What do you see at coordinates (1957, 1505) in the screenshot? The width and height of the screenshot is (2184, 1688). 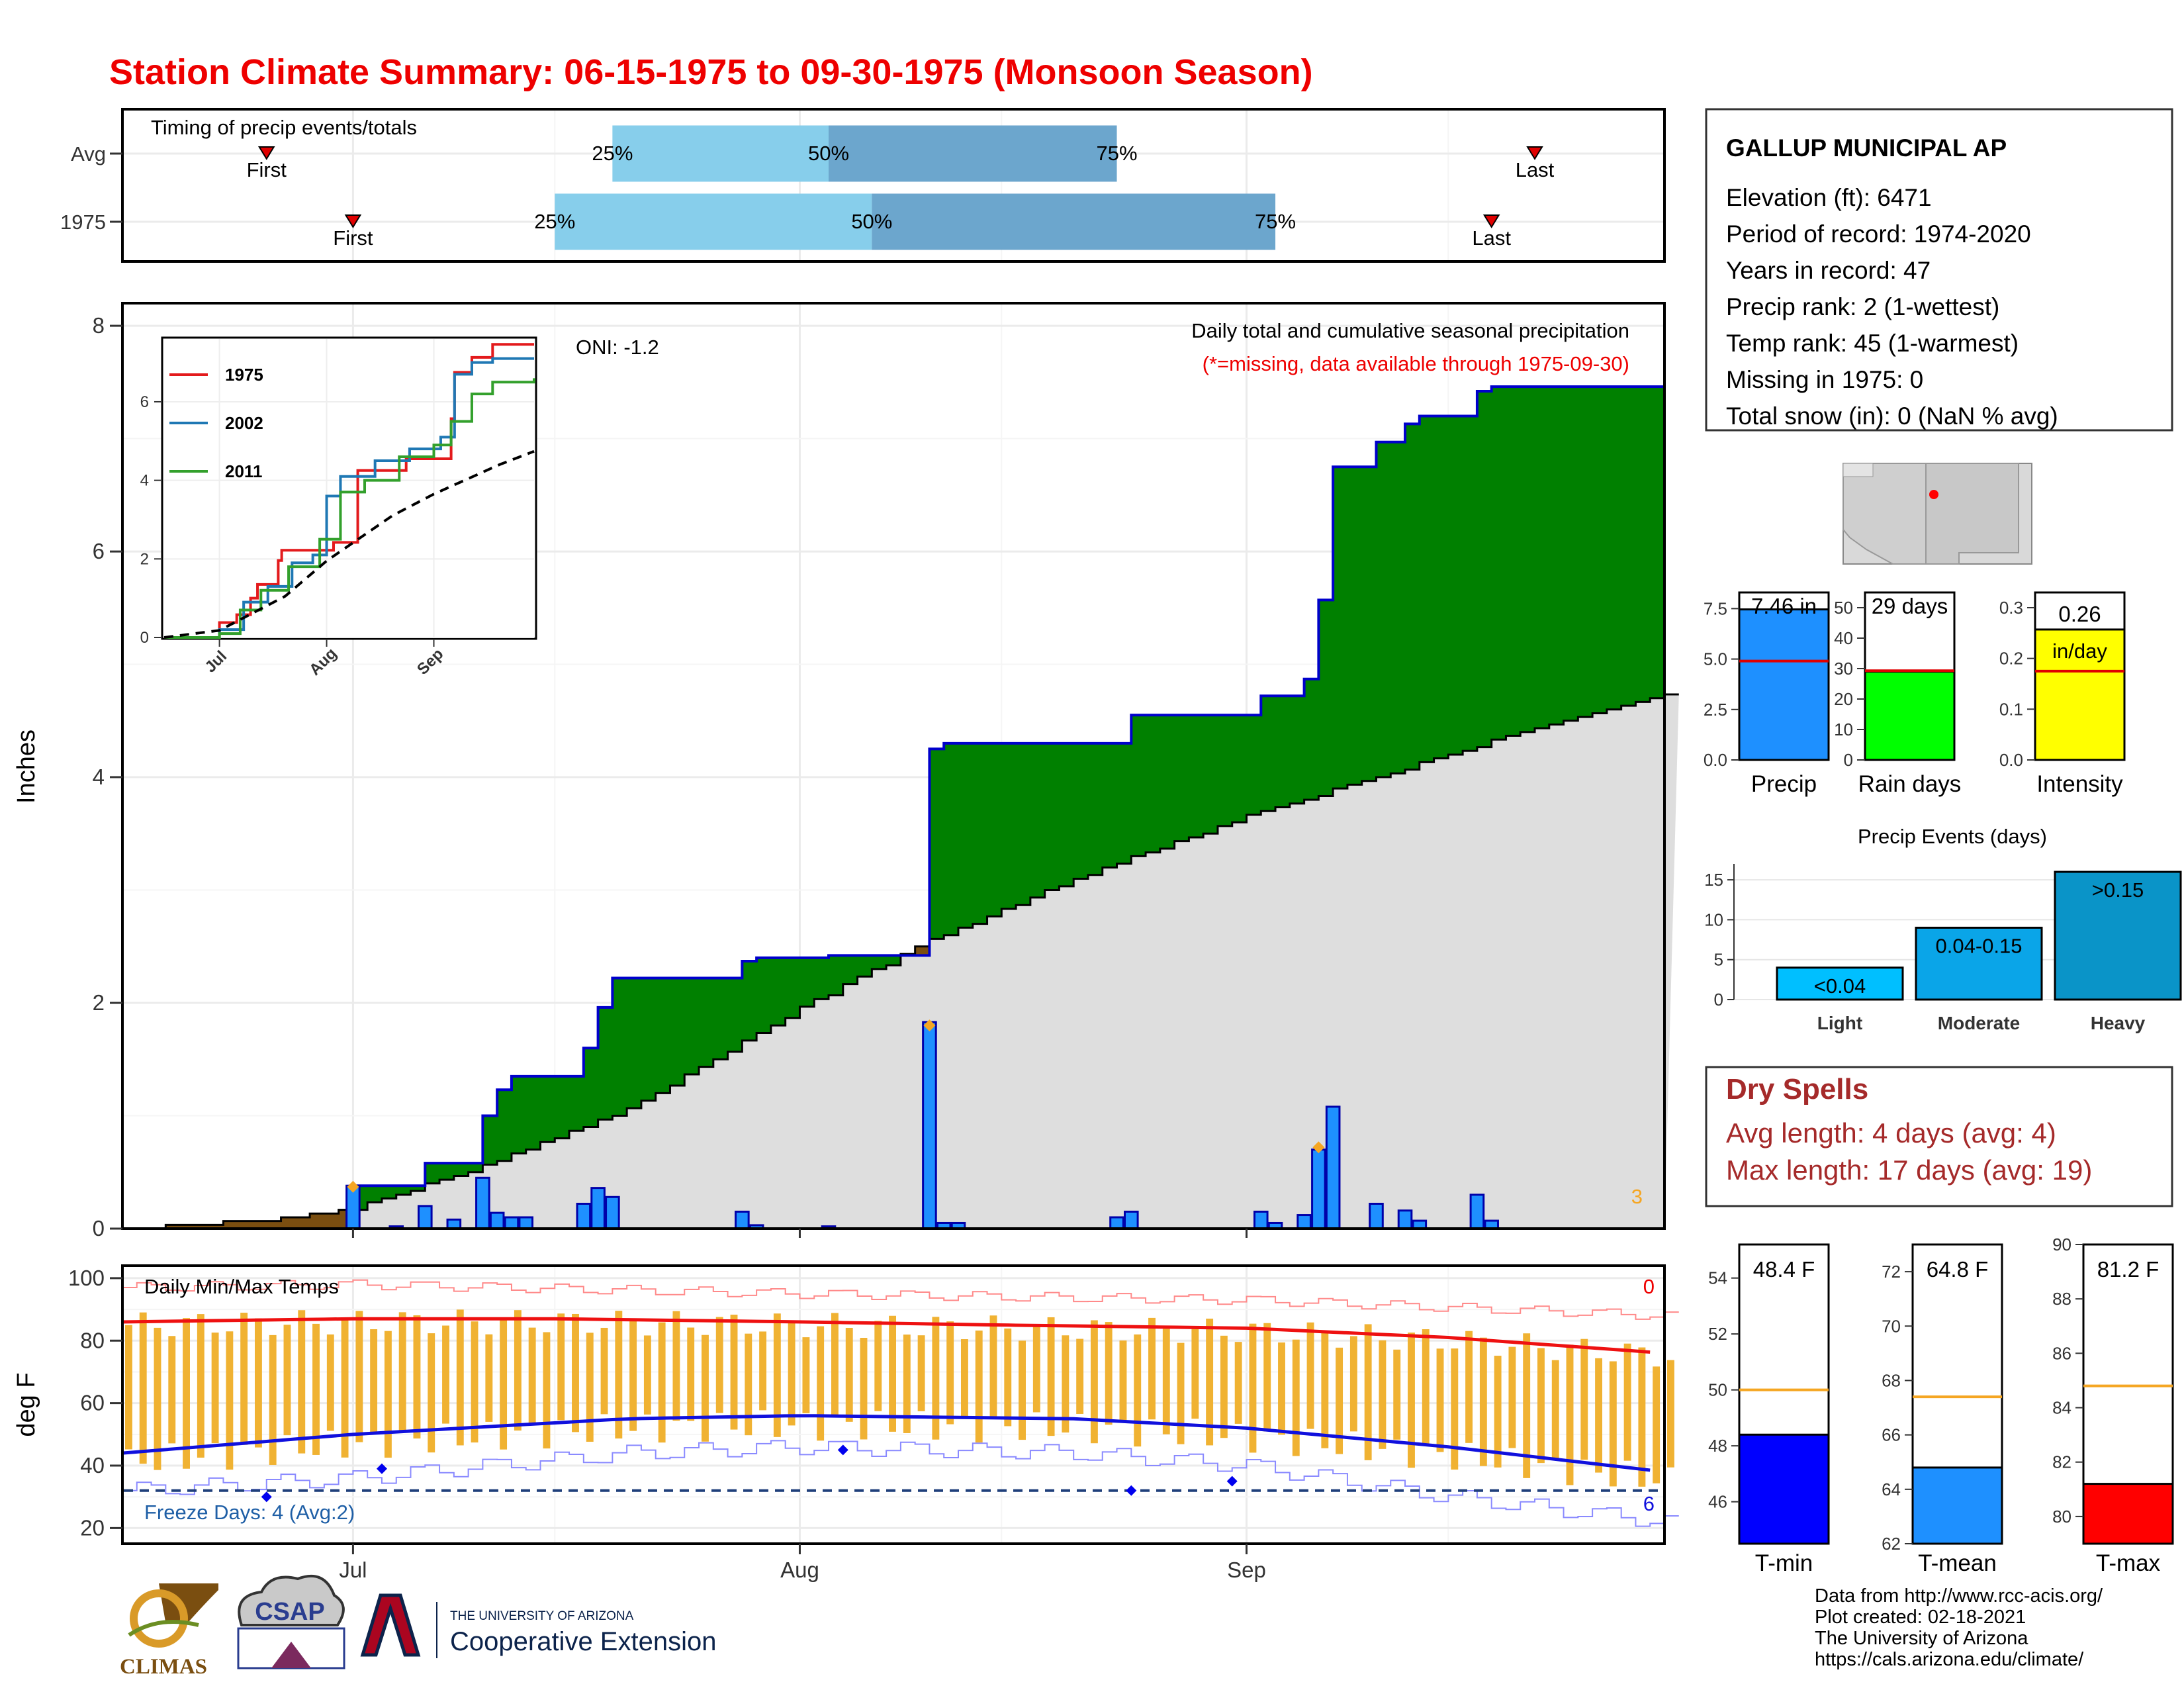 I see `temp-summary-bar-T-mean` at bounding box center [1957, 1505].